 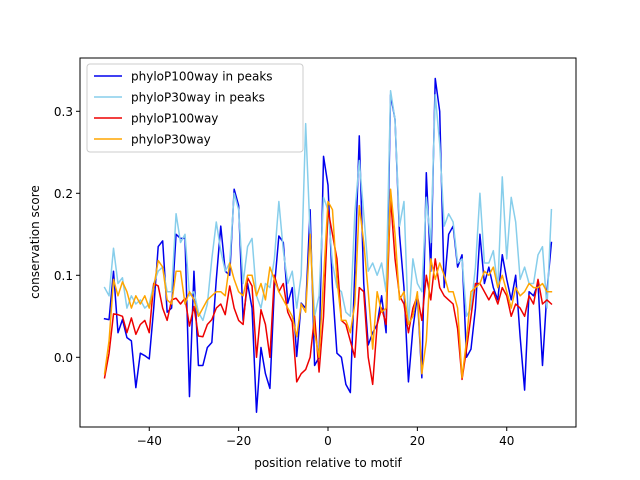 What do you see at coordinates (63, 194) in the screenshot?
I see `y-tick-label: 0.2` at bounding box center [63, 194].